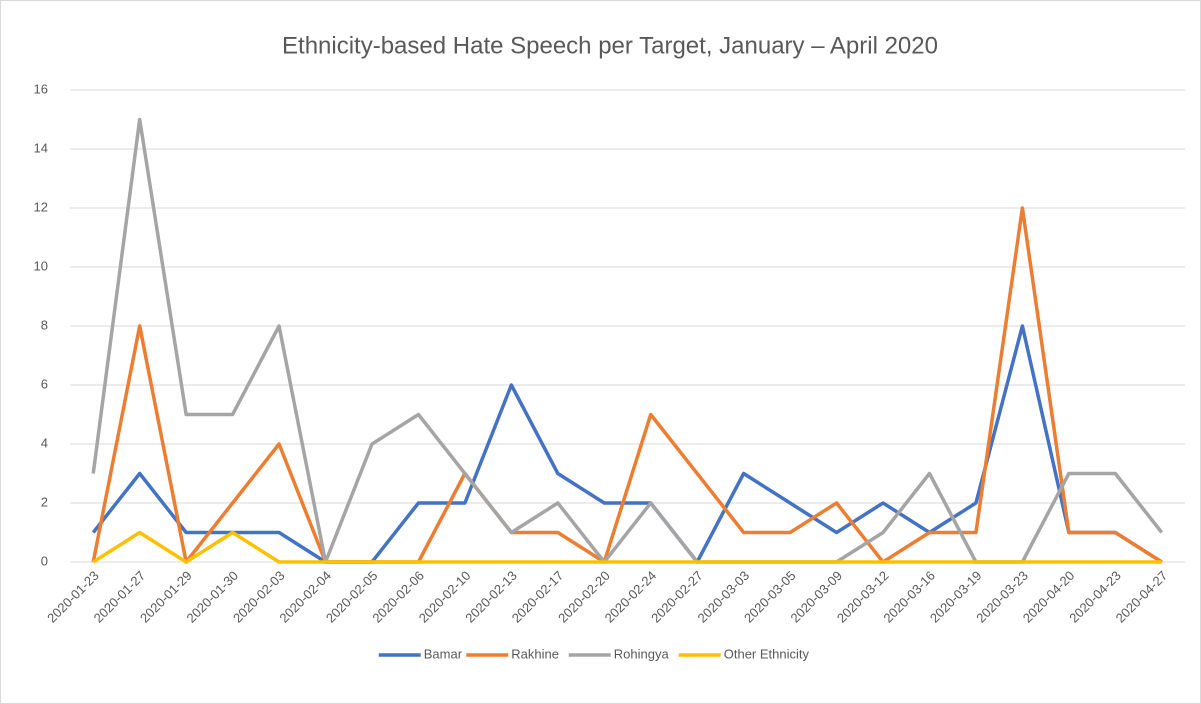  What do you see at coordinates (44, 324) in the screenshot?
I see `y-tick-label: 8` at bounding box center [44, 324].